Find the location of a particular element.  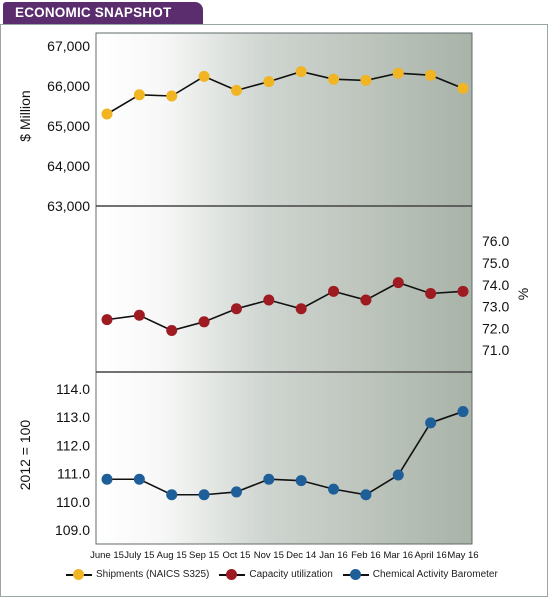

x-tick-label: April 16 is located at coordinates (431, 555).